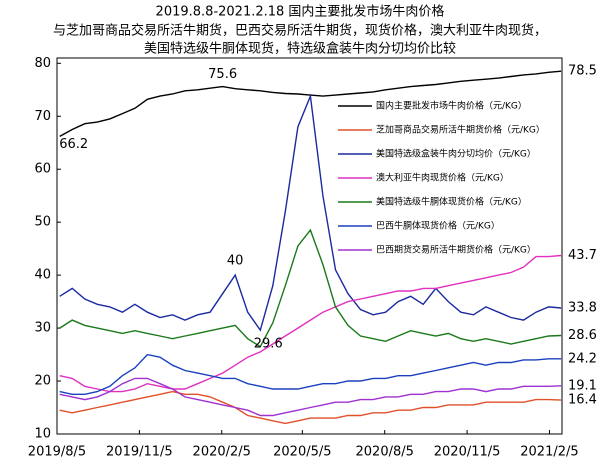  Describe the element at coordinates (222, 74) in the screenshot. I see `annotation: 75.6` at that location.